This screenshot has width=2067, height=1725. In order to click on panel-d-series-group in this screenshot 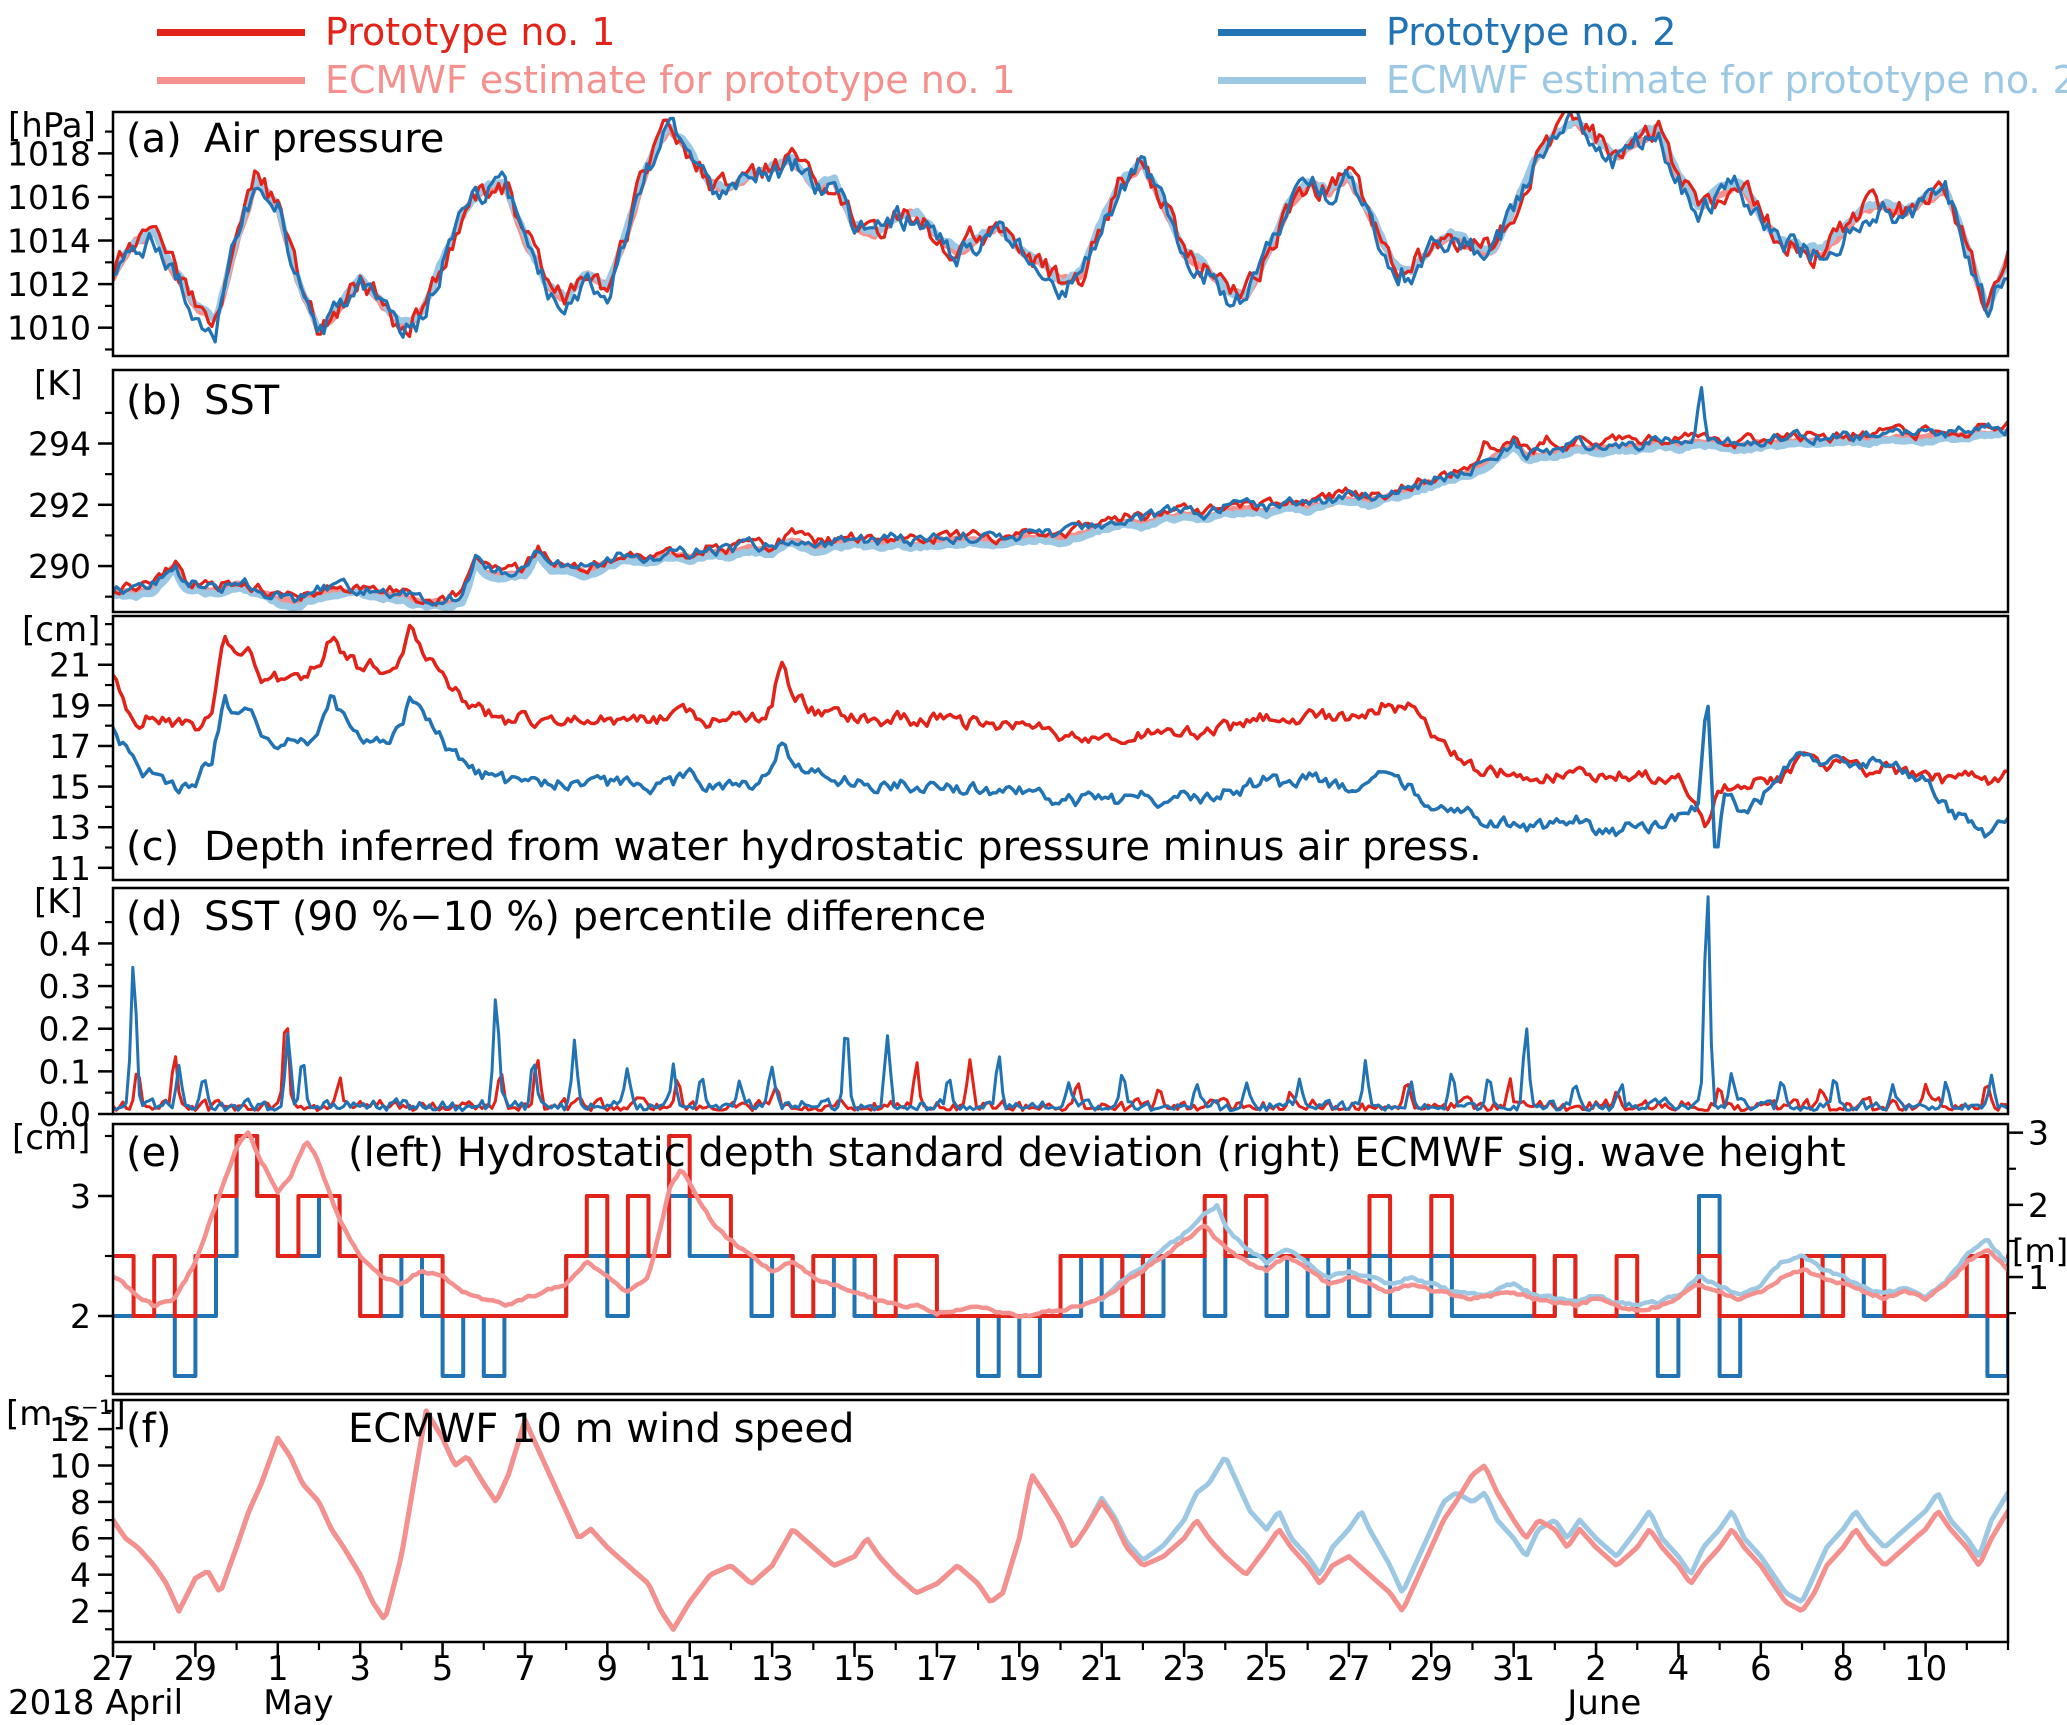, I will do `click(1060, 1004)`.